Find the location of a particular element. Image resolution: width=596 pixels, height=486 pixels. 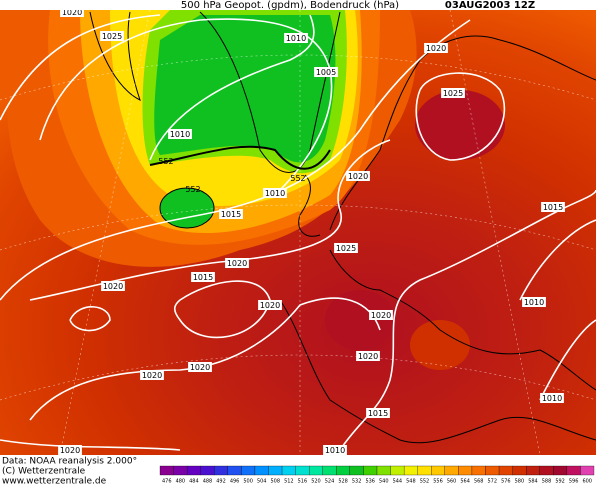

colorbar-tick-label: 504 is located at coordinates (262, 482).